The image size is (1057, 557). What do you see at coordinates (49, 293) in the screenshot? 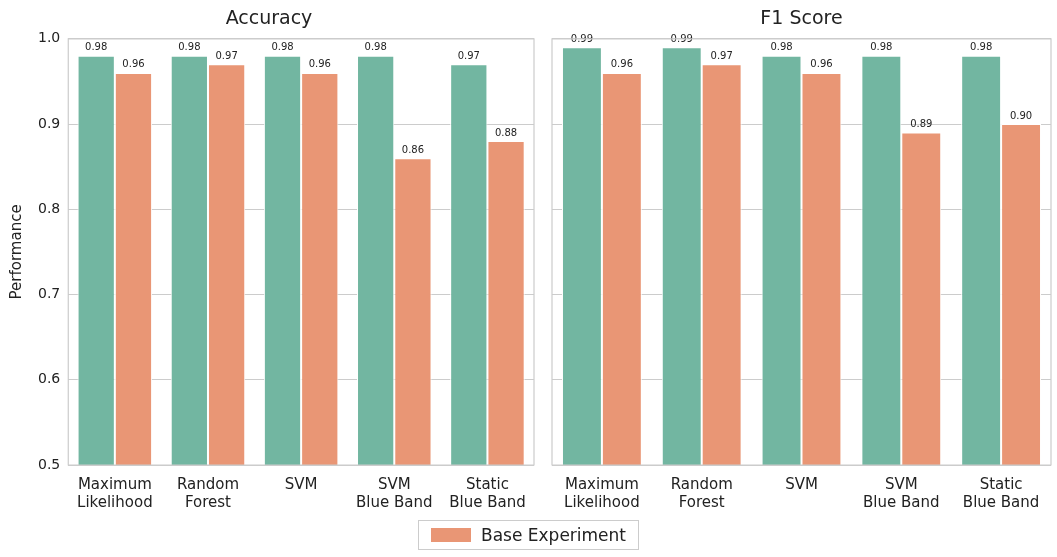
I see `y-tick-label: 0.7` at bounding box center [49, 293].